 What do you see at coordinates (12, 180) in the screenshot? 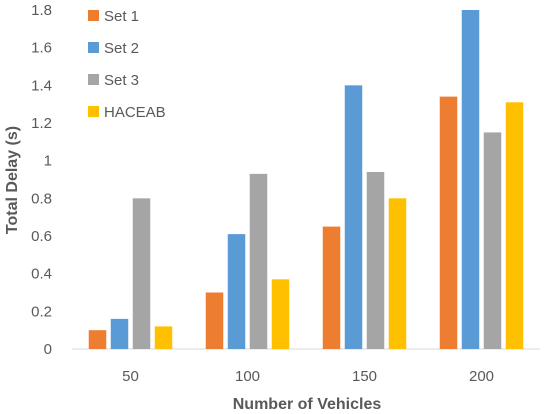
I see `y-axis-title: Total Delay (s)` at bounding box center [12, 180].